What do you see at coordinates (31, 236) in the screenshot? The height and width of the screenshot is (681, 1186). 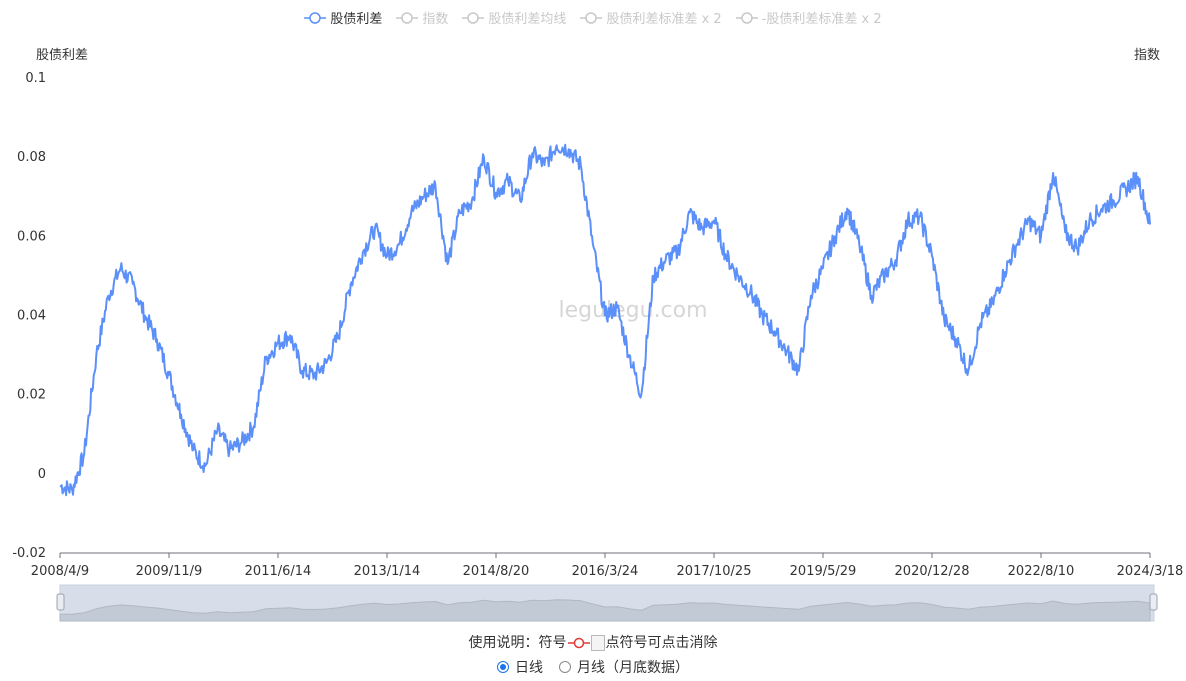 I see `y-tick-label: 0.06` at bounding box center [31, 236].